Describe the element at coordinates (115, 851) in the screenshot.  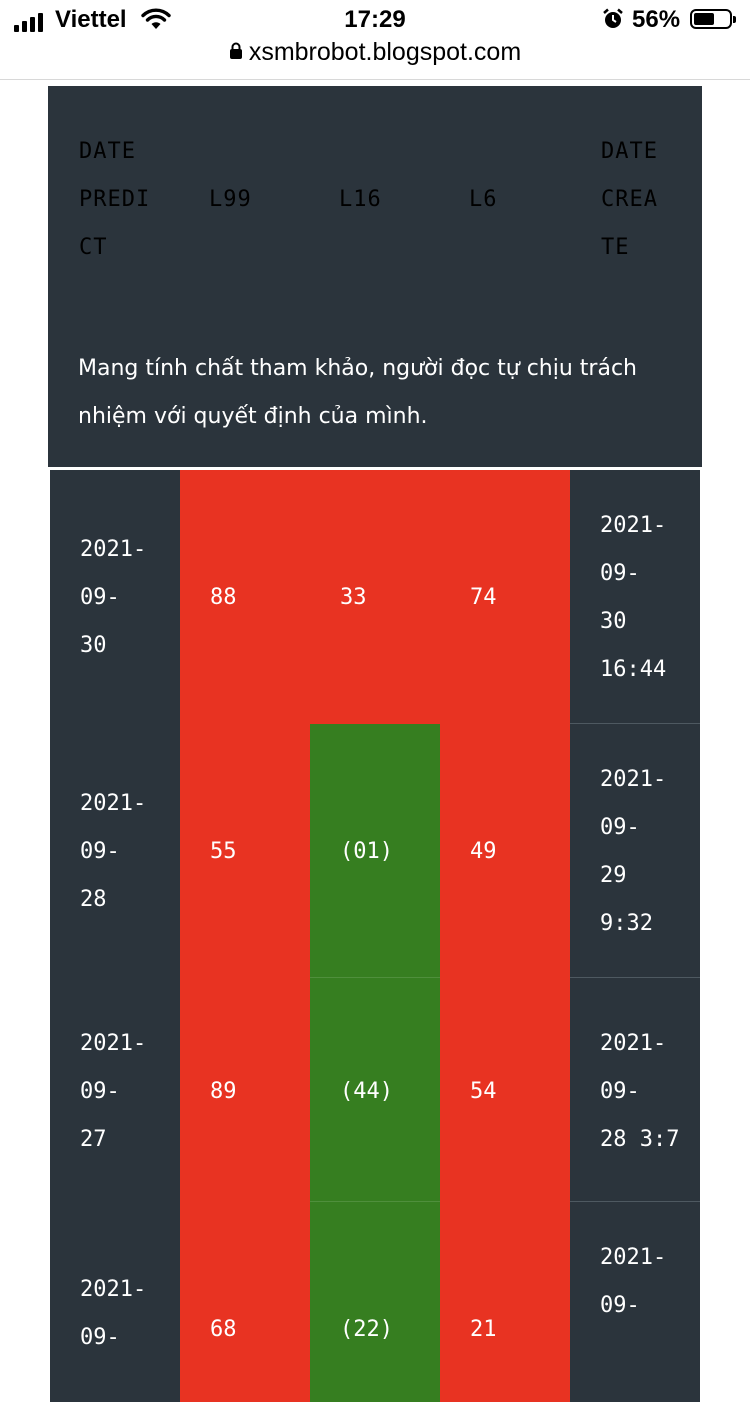
I see `date-predict-cell: 2021- 09- 28` at that location.